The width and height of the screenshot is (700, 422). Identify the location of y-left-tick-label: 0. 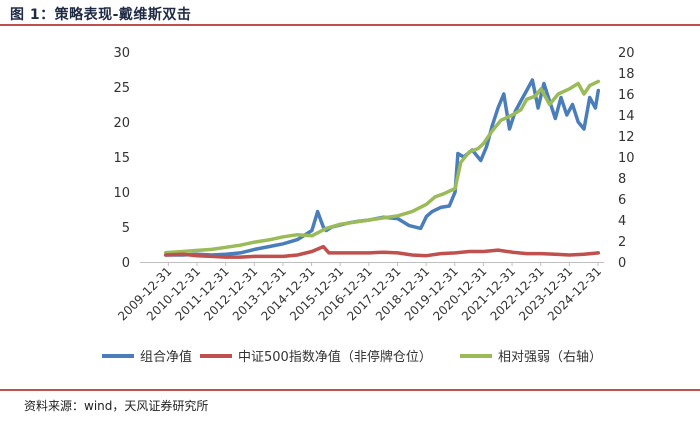
(126, 263).